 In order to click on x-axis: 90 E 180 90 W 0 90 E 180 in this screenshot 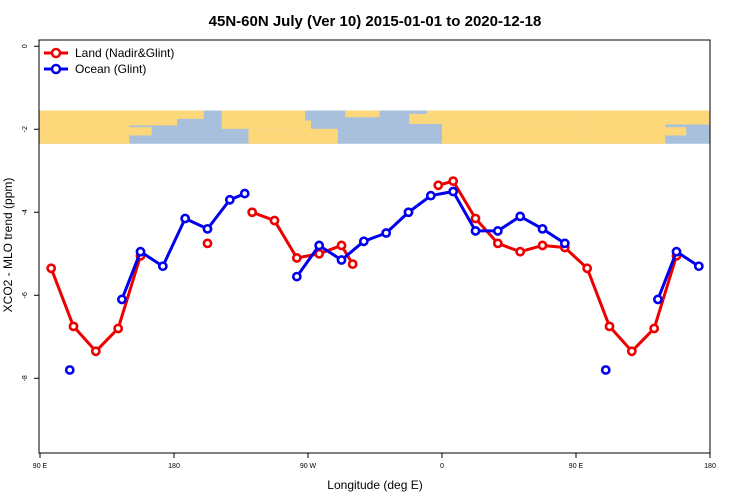, I will do `click(374, 461)`.